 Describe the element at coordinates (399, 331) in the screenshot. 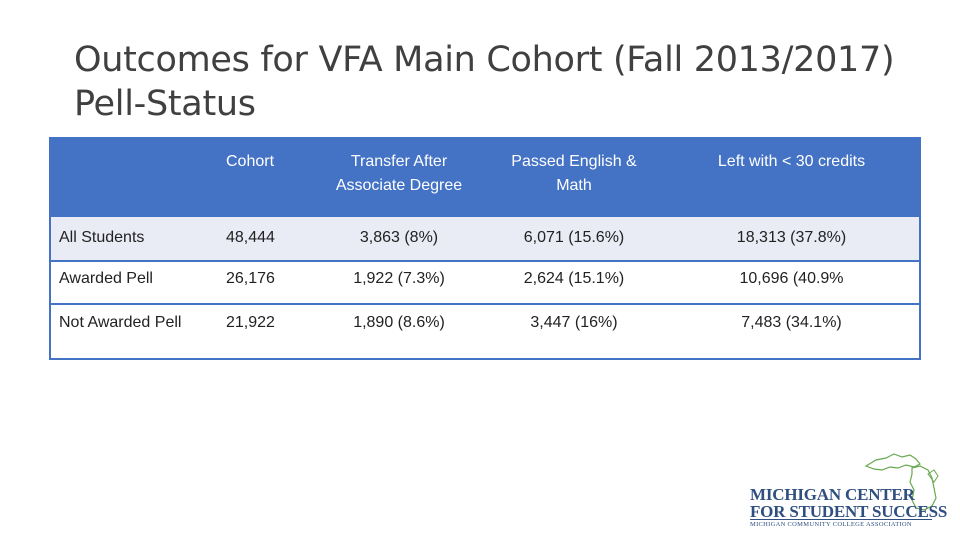

I see `cell-transfer: 1,890 (8.6%)` at that location.